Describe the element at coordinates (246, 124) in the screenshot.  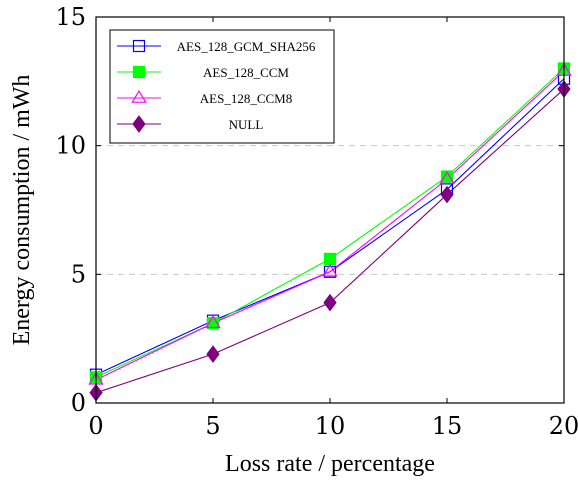
I see `legend-label: NULL` at that location.